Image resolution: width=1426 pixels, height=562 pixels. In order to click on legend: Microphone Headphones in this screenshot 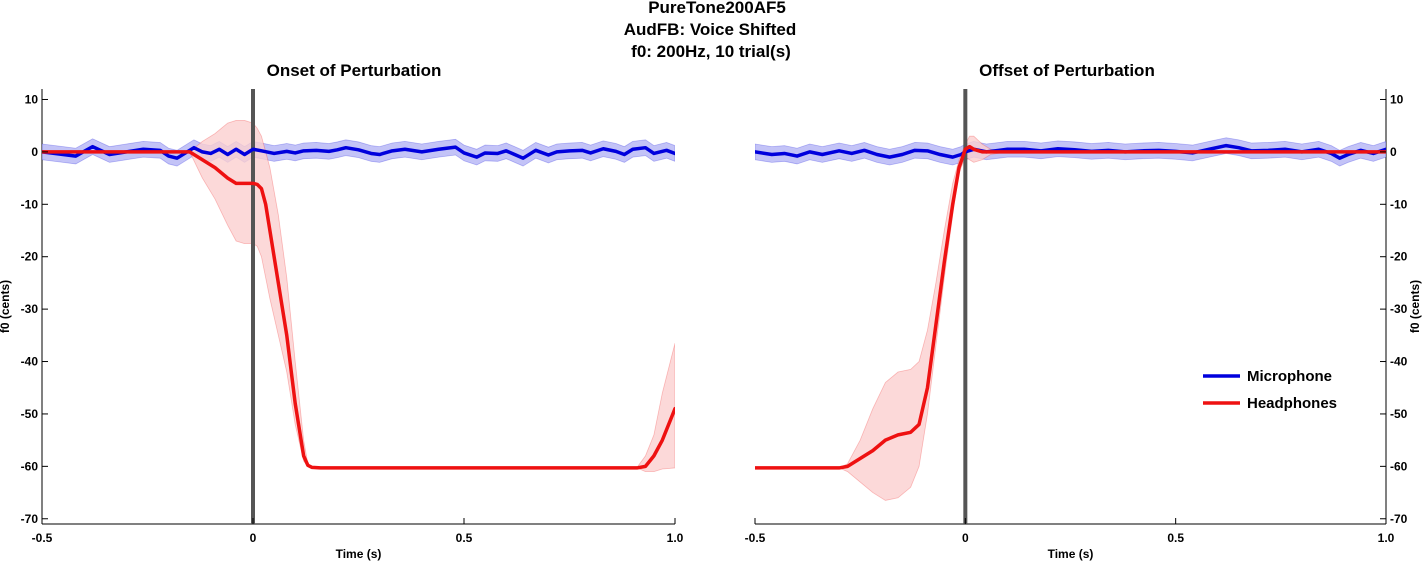, I will do `click(1270, 390)`.